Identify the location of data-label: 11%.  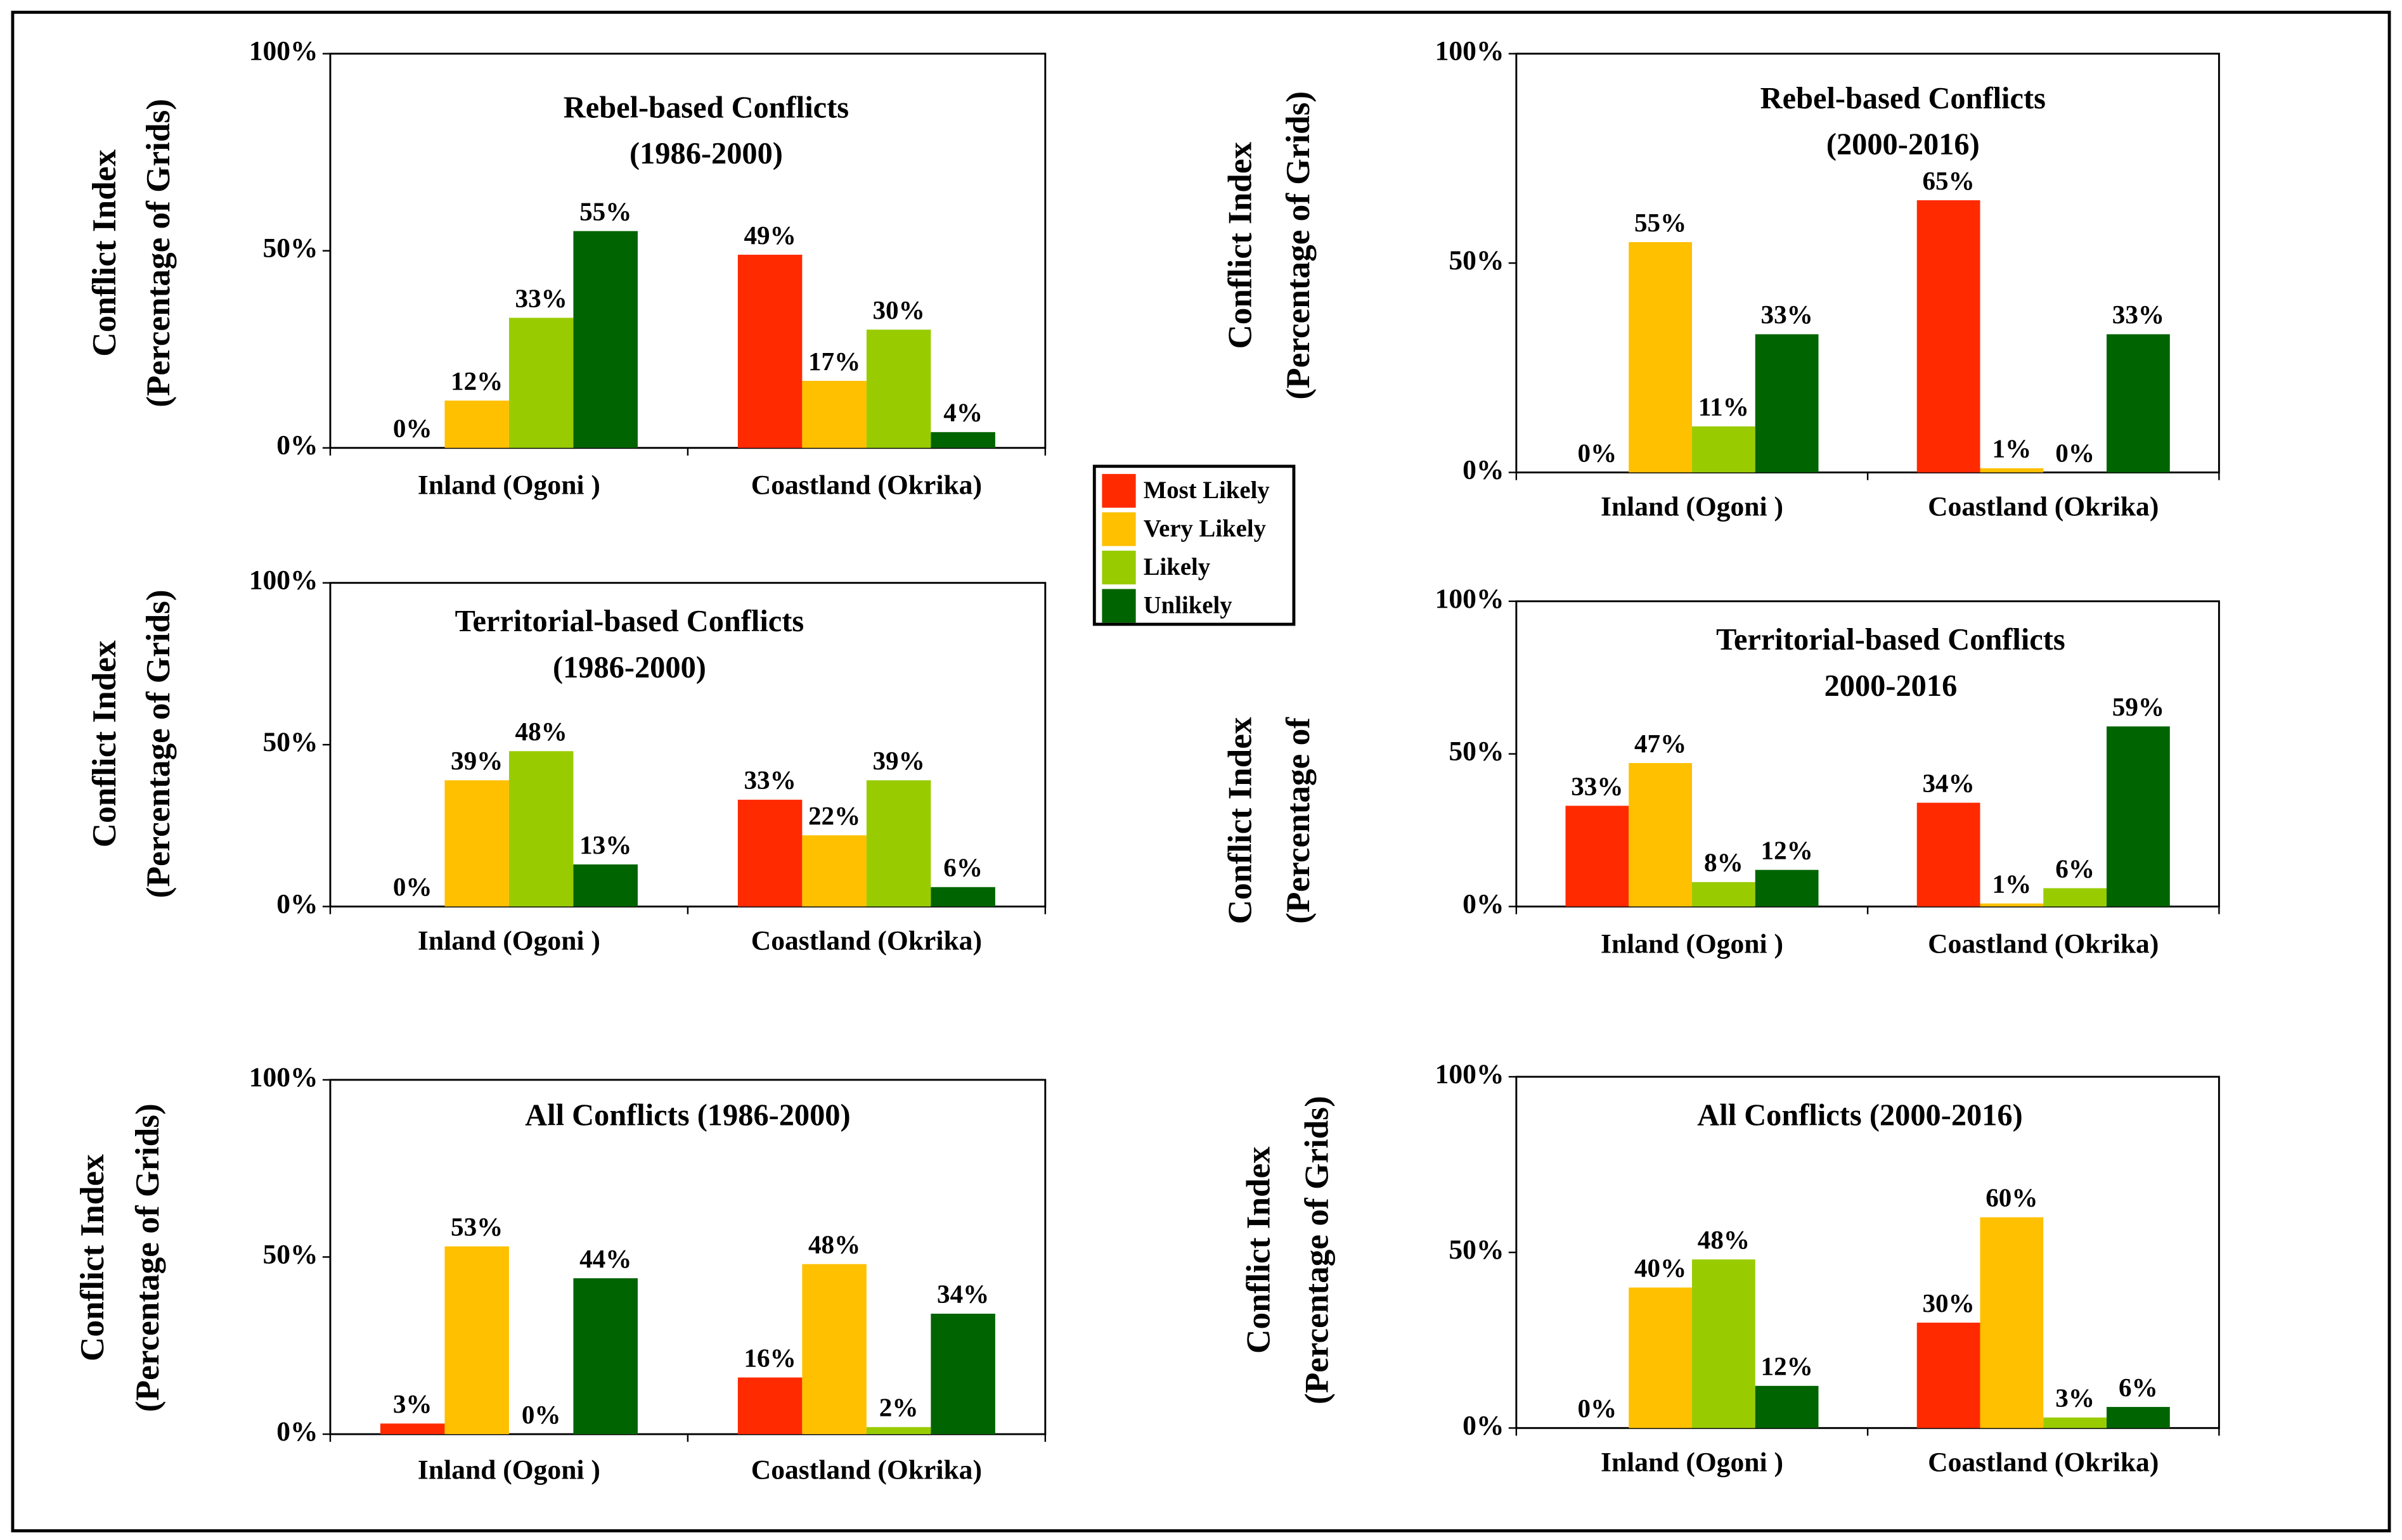
(1723, 406).